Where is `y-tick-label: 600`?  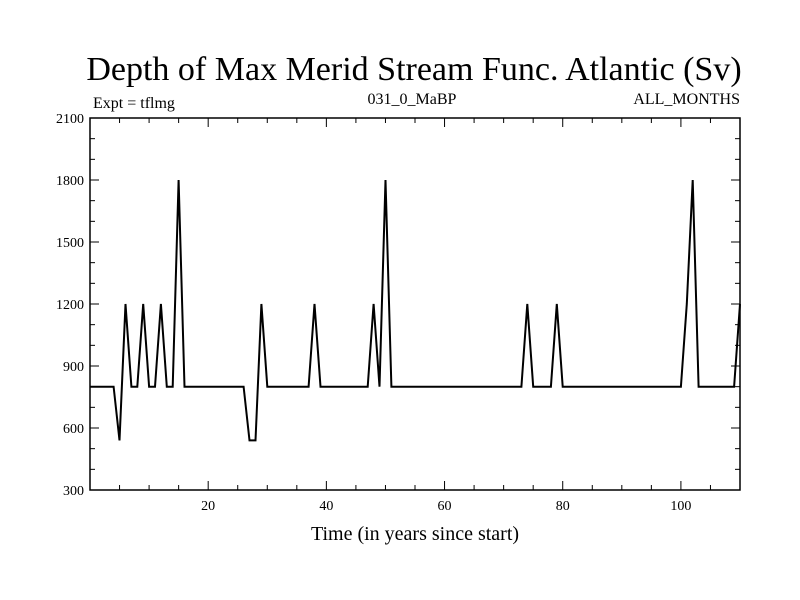
y-tick-label: 600 is located at coordinates (73, 429).